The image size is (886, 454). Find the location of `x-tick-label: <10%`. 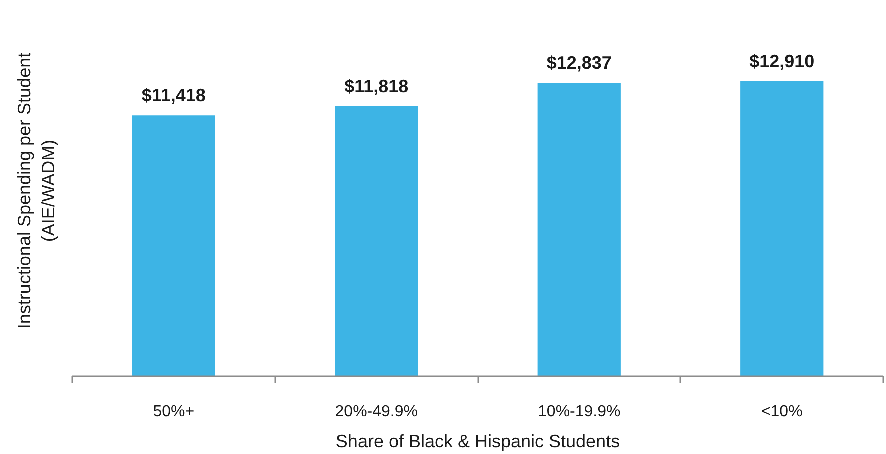

x-tick-label: <10% is located at coordinates (782, 412).